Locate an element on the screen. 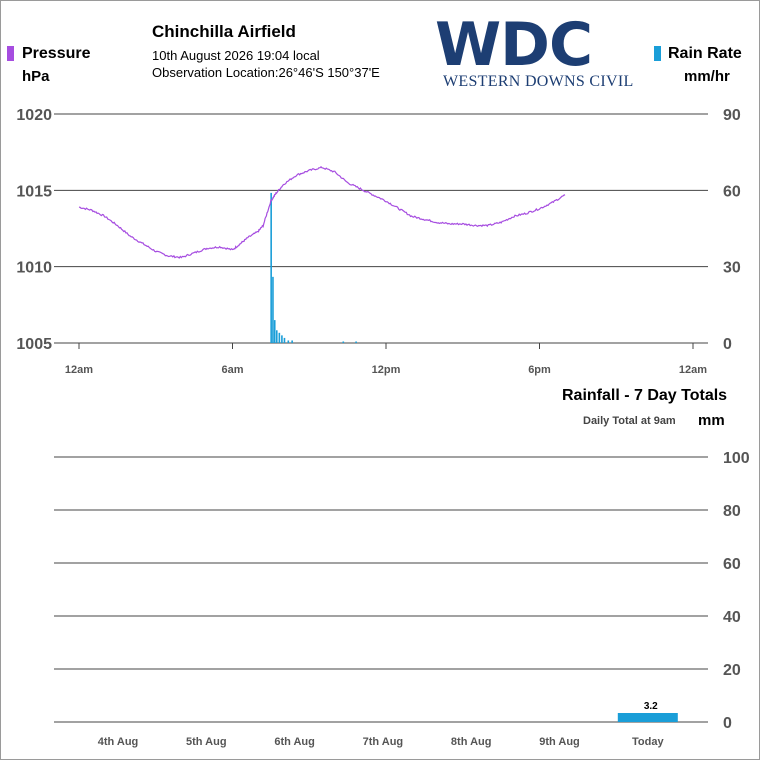 The width and height of the screenshot is (760, 760). time-tick-label: 6am is located at coordinates (232, 370).